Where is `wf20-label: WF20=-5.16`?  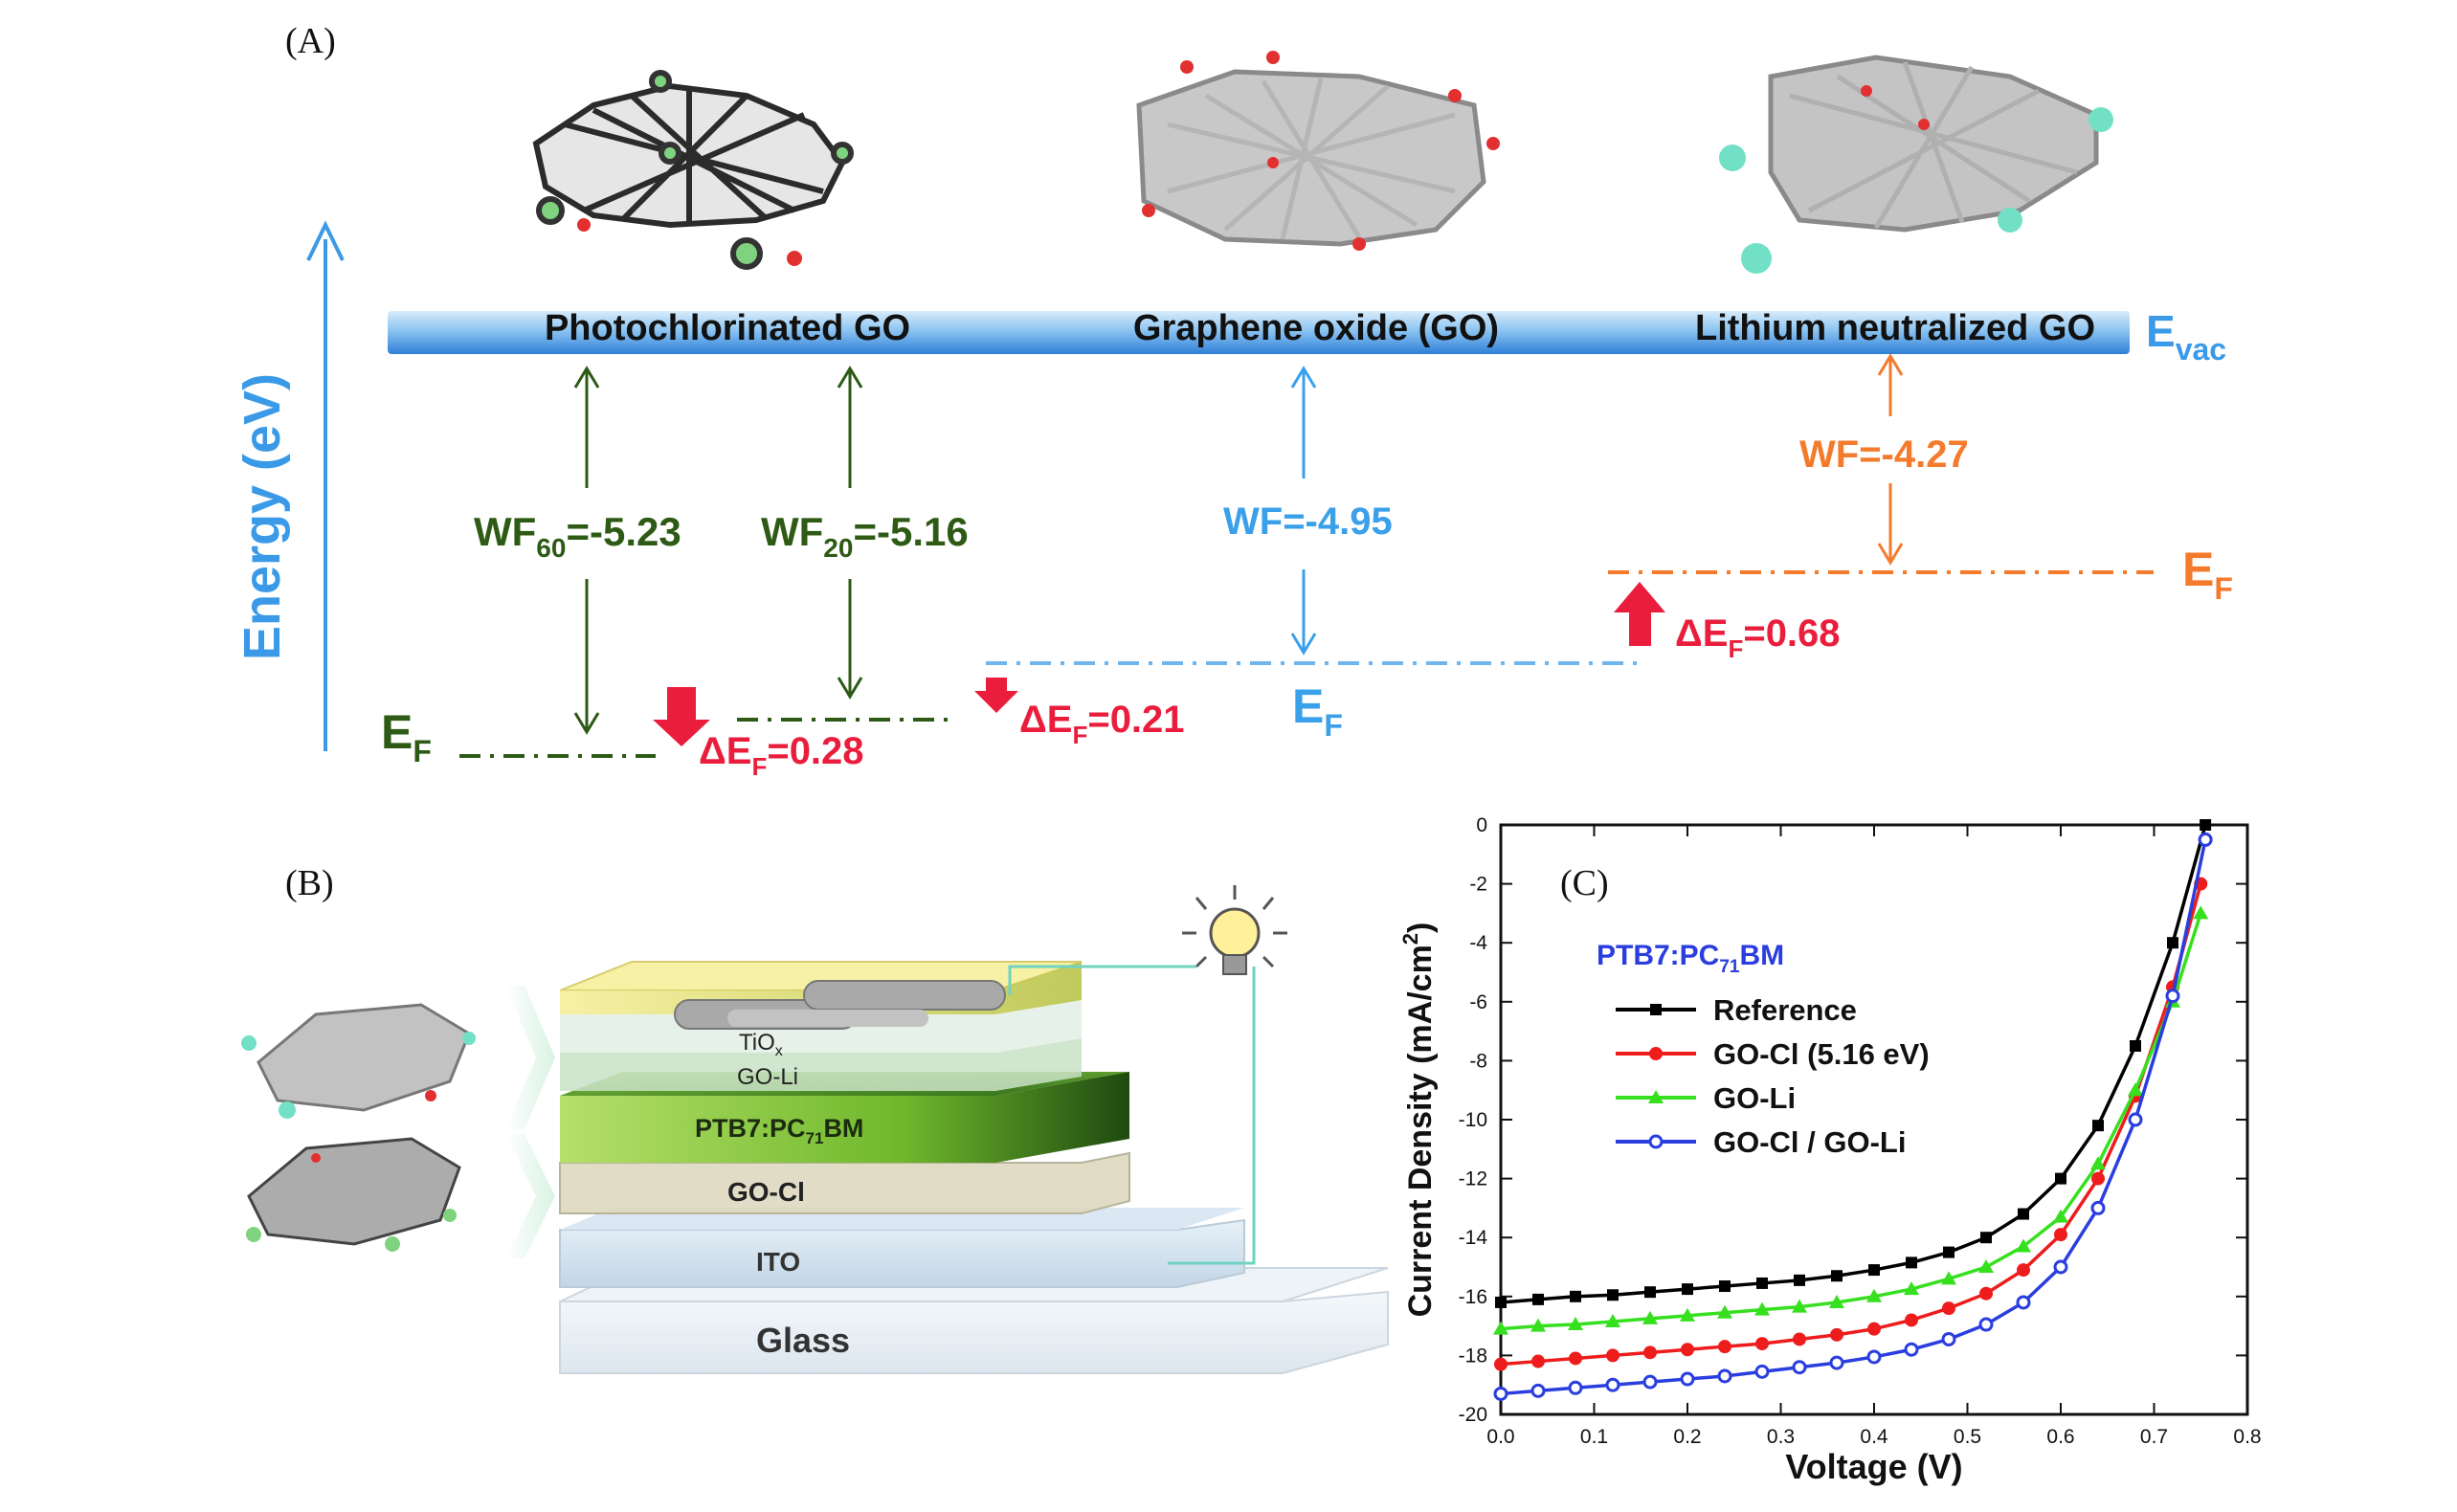 wf20-label: WF20=-5.16 is located at coordinates (865, 536).